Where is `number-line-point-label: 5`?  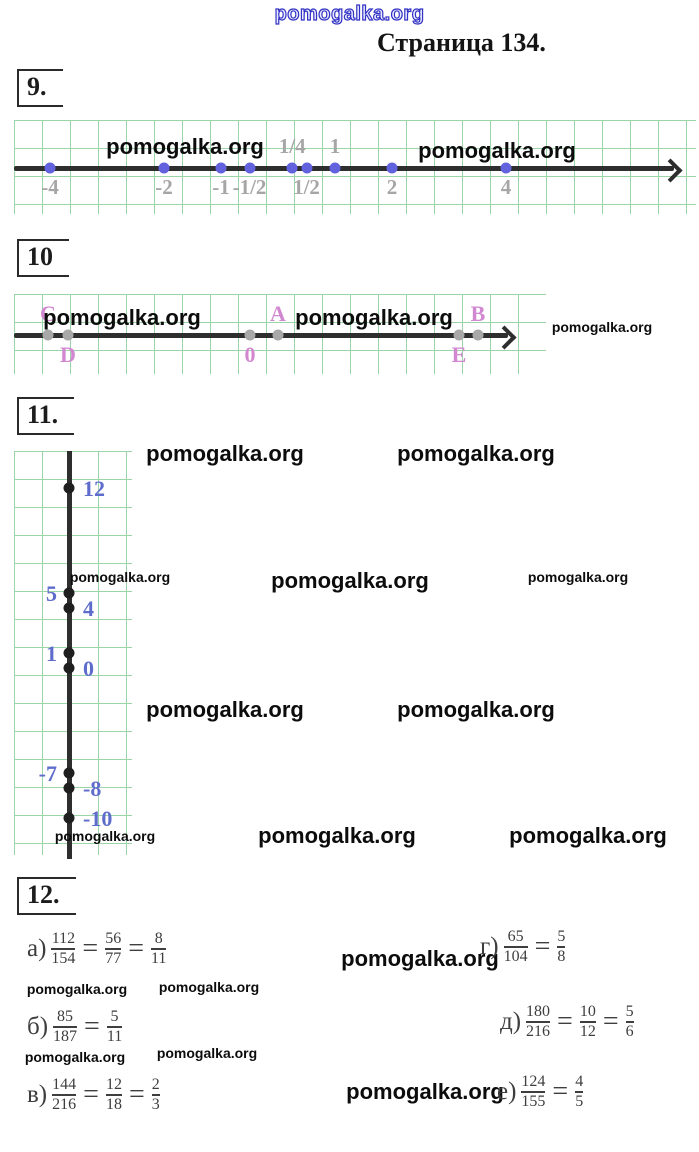
number-line-point-label: 5 is located at coordinates (51, 593).